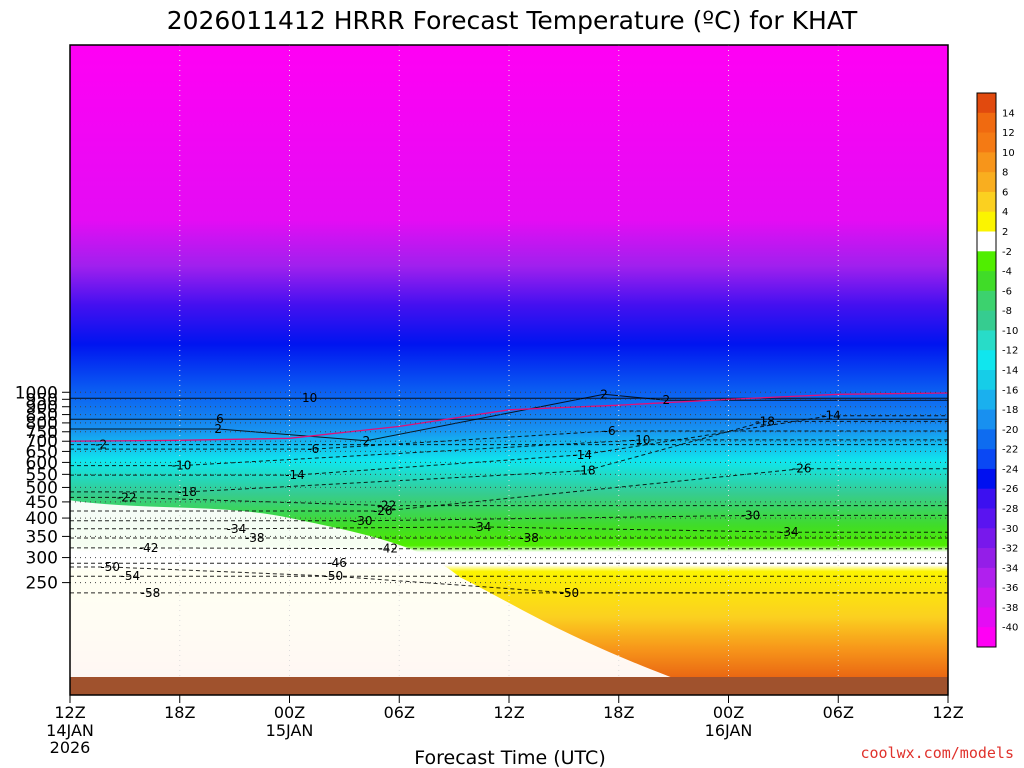  I want to click on x-tick-label: 06Z, so click(838, 712).